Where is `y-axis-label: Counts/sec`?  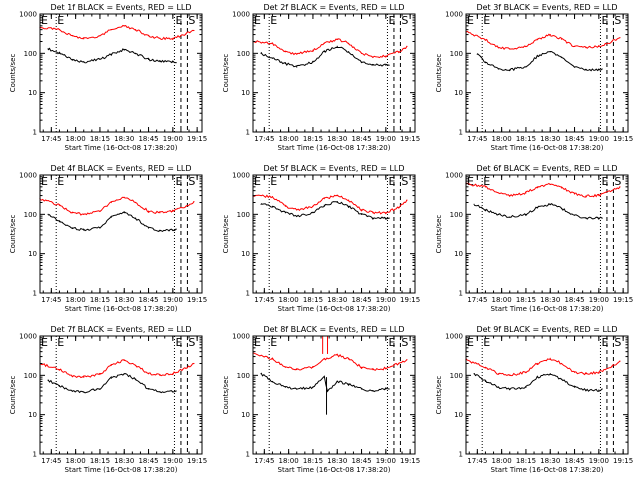 y-axis-label: Counts/sec is located at coordinates (226, 73).